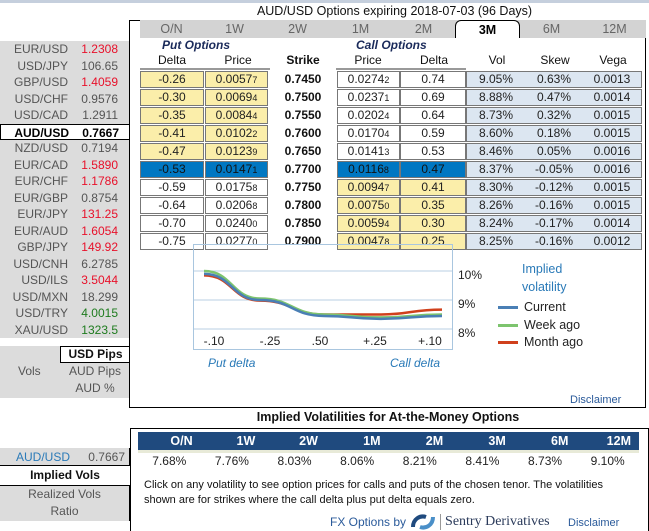 Image resolution: width=649 pixels, height=531 pixels. I want to click on tab-12m: 12M, so click(614, 29).